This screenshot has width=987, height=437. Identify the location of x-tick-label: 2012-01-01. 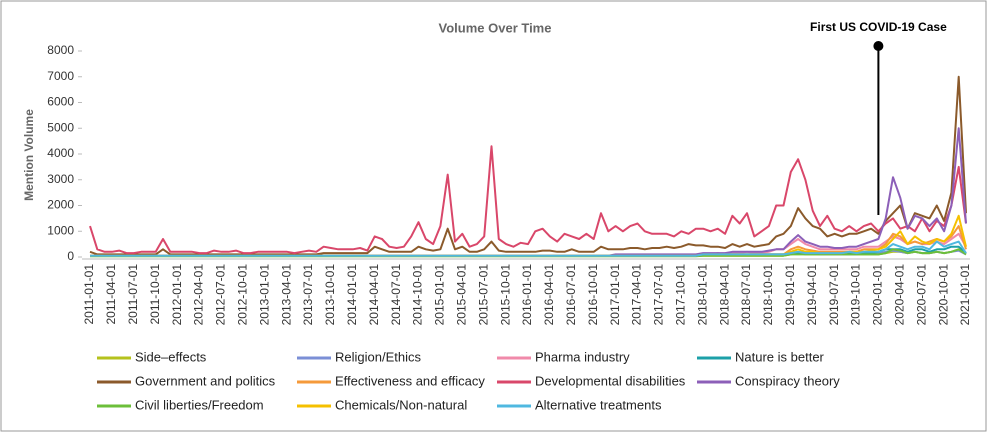
(177, 295).